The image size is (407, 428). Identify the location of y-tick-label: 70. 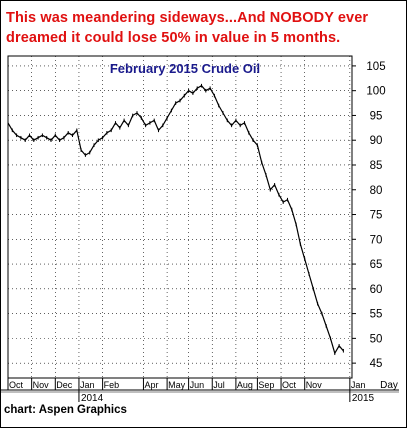
(376, 240).